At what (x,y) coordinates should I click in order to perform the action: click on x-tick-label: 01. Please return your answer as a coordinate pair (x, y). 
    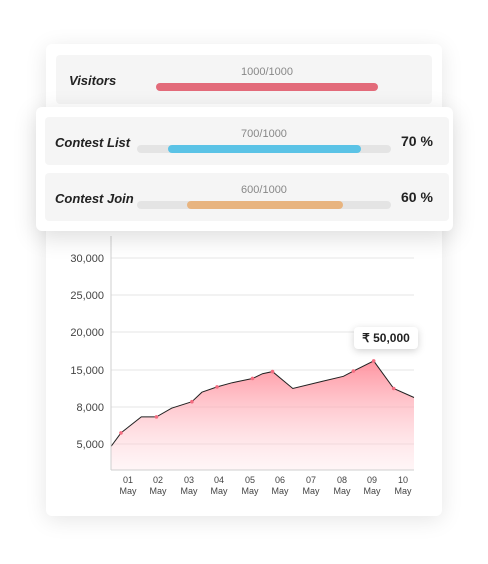
    Looking at the image, I should click on (128, 480).